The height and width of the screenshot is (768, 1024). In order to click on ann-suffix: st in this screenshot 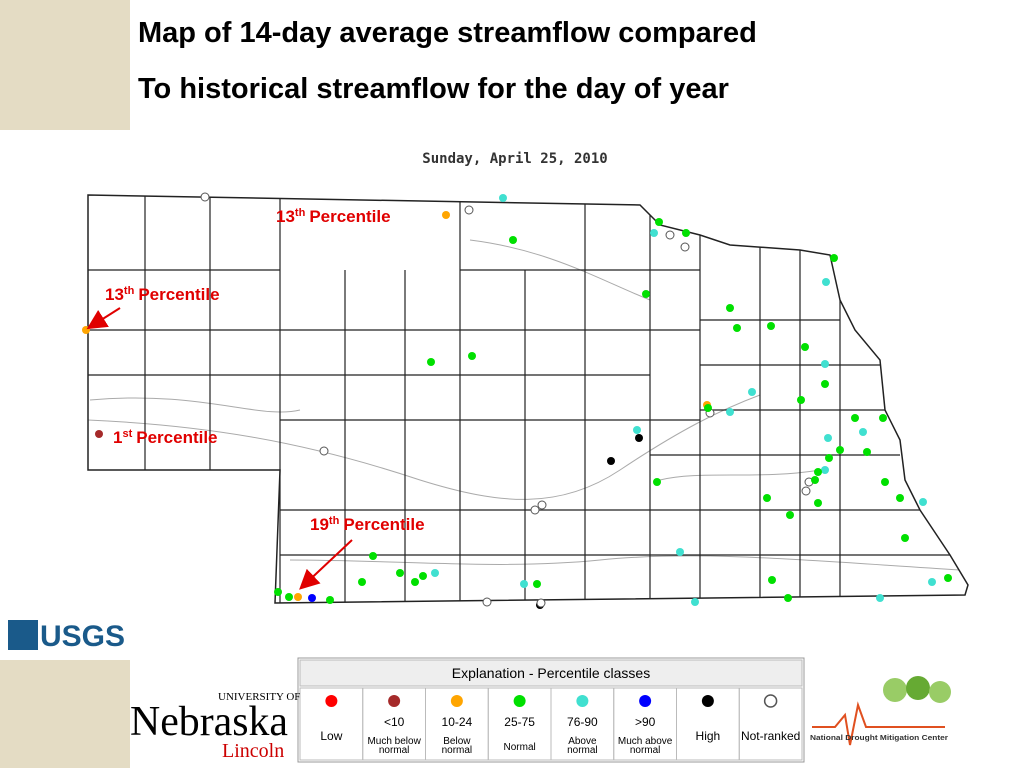, I will do `click(127, 434)`.